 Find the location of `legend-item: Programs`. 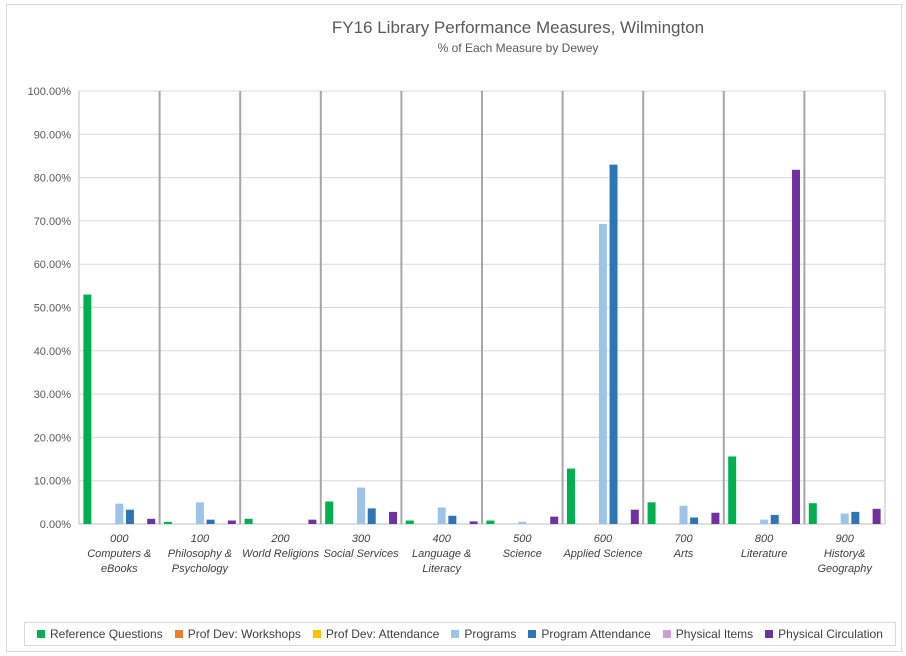

legend-item: Programs is located at coordinates (483, 634).